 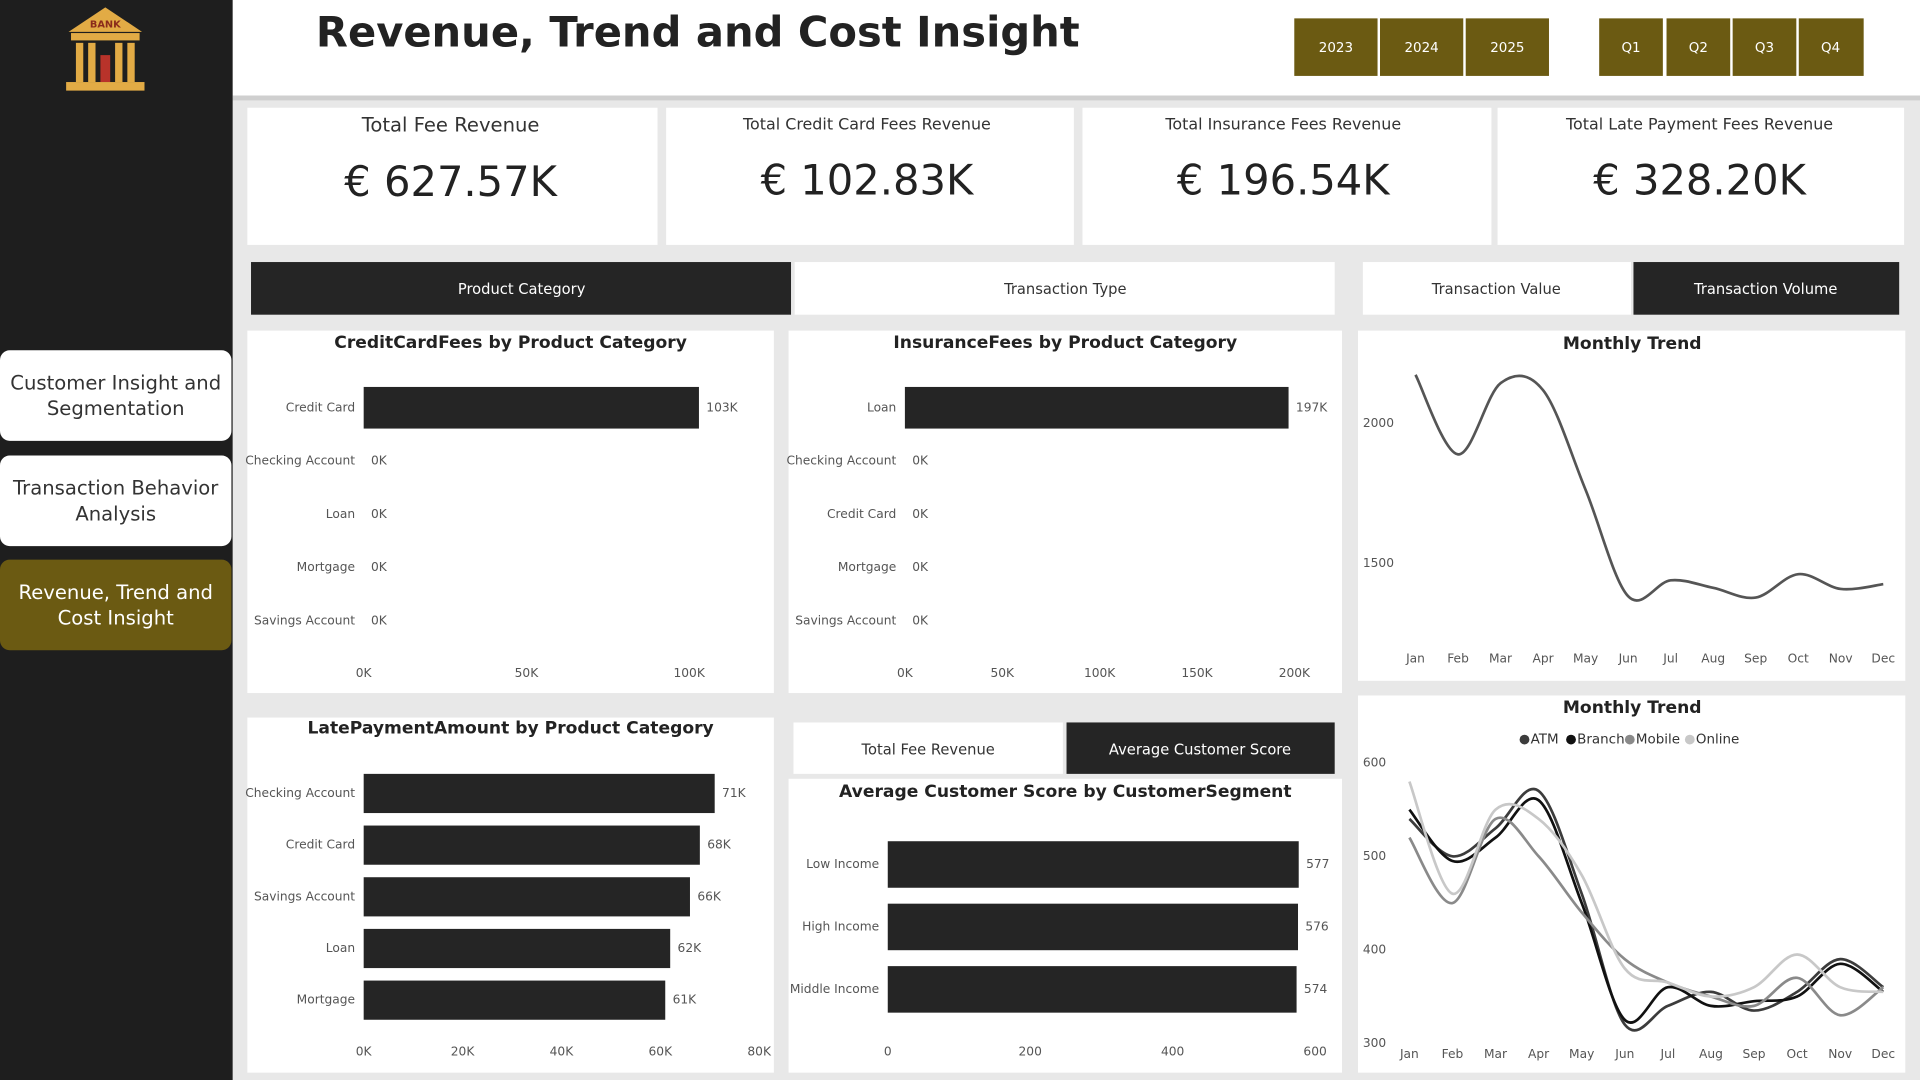 I want to click on y-tick-label: 400, so click(x=1374, y=949).